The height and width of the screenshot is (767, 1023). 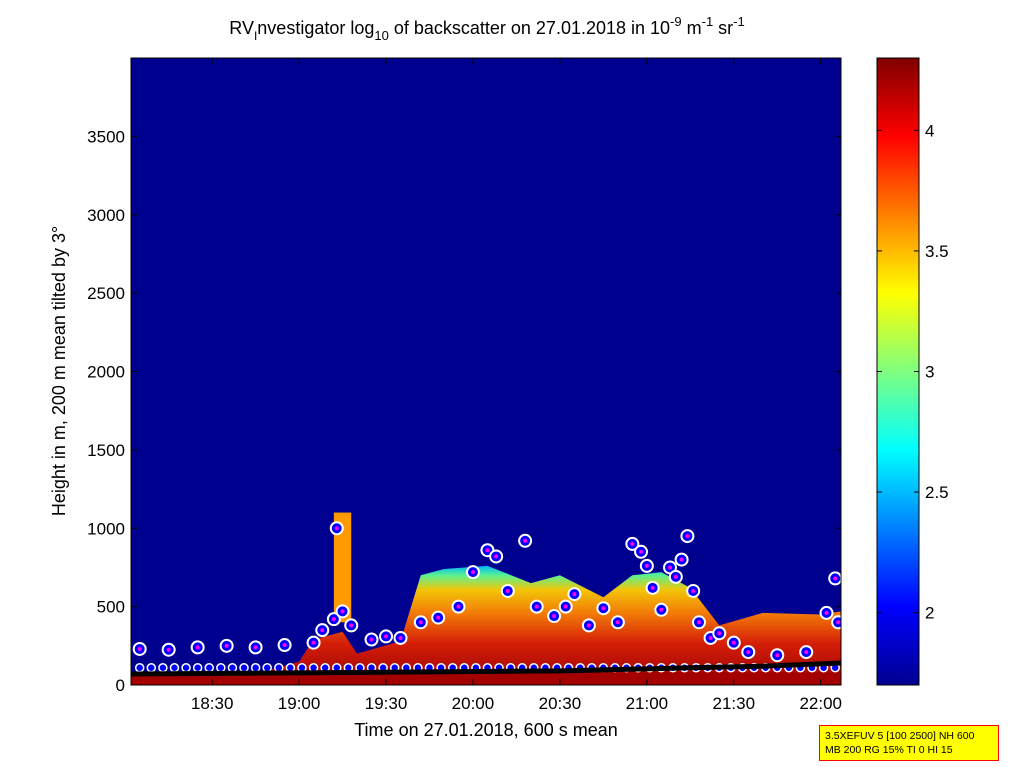 What do you see at coordinates (59, 371) in the screenshot?
I see `y-axis-label: Height in m, 200 m mean tilted by 3°` at bounding box center [59, 371].